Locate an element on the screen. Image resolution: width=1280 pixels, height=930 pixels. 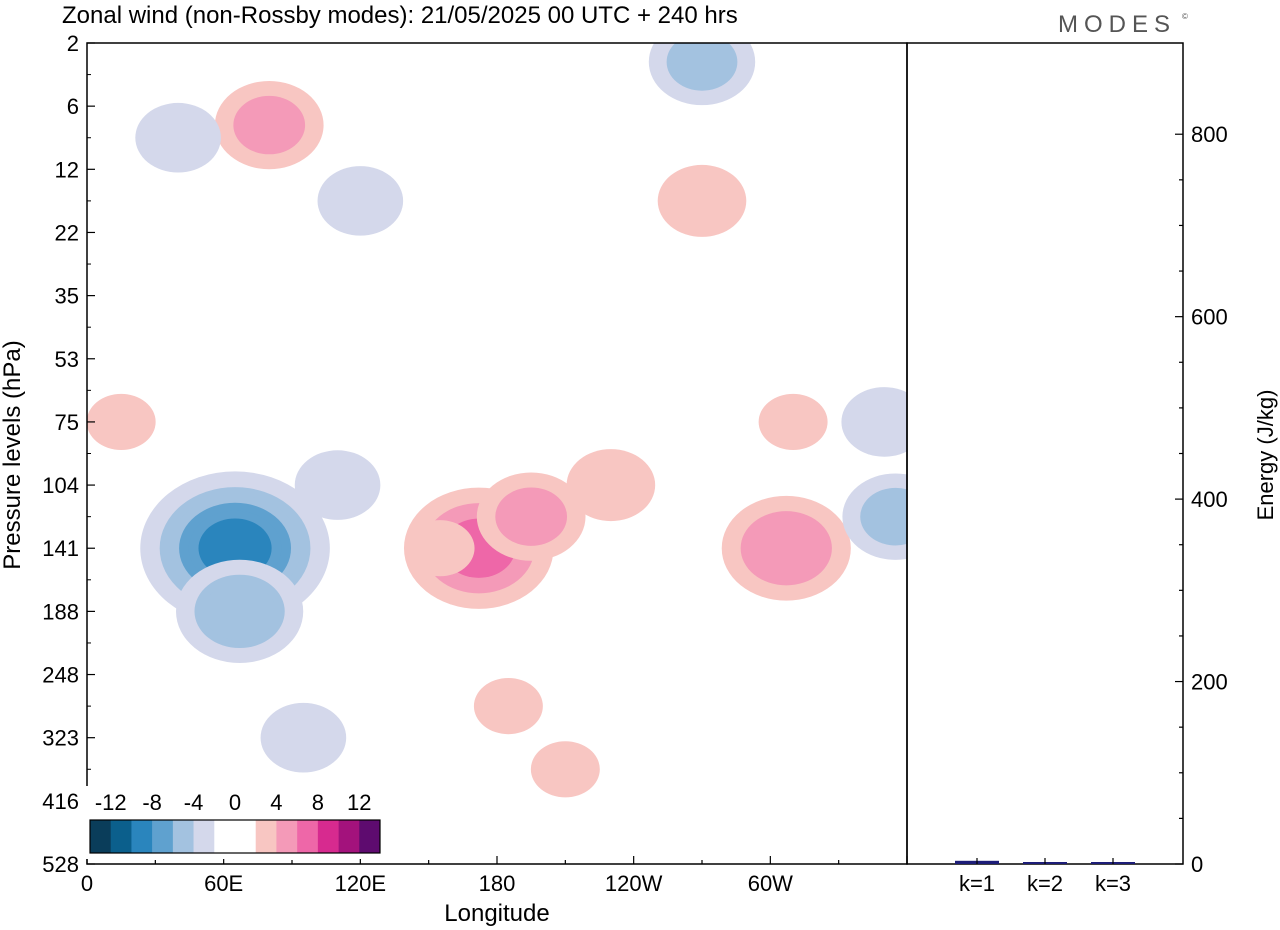
colorbar-label: 0 is located at coordinates (235, 802).